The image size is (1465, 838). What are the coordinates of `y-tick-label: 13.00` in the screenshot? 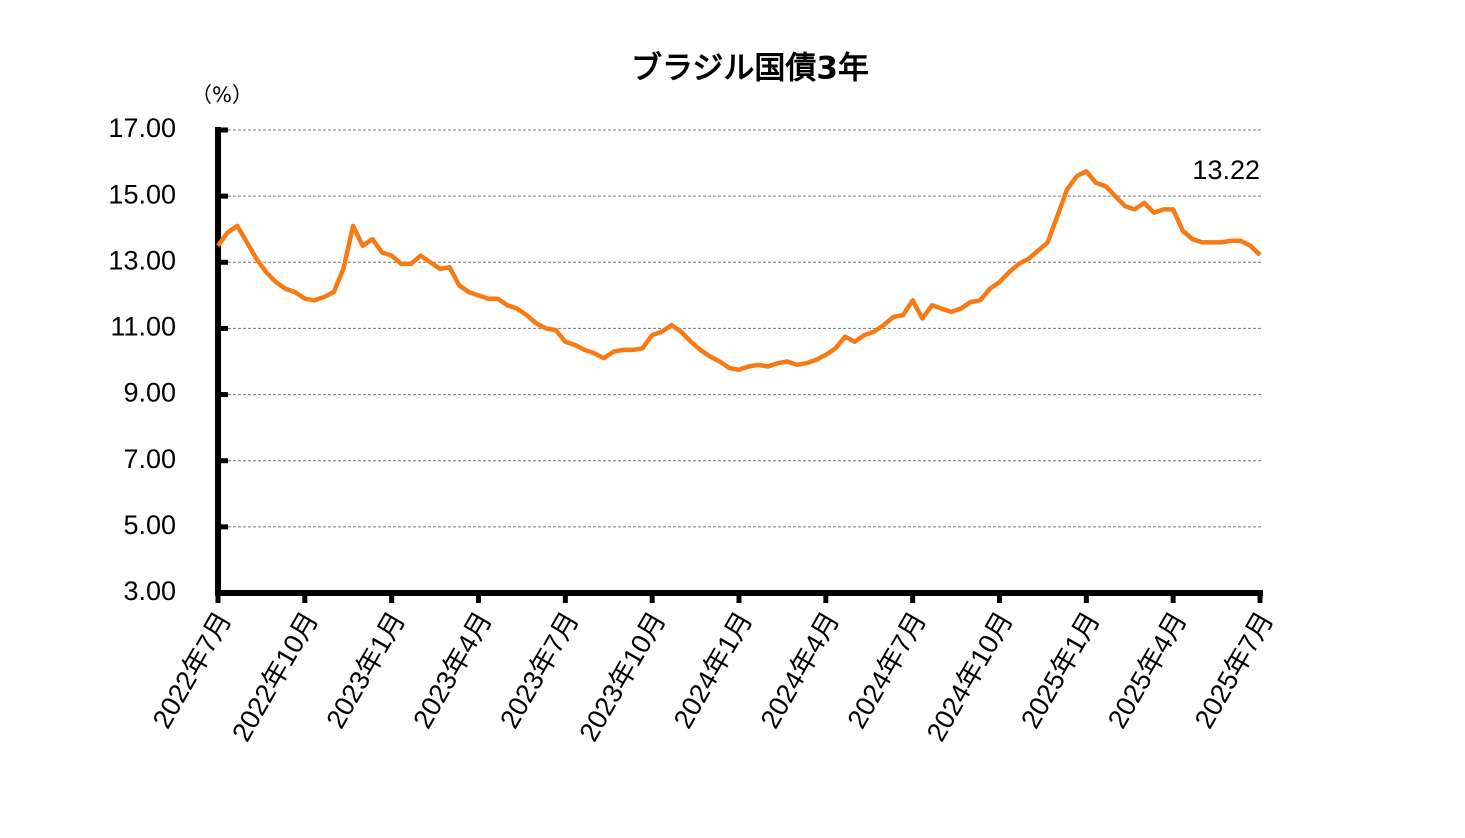 It's located at (142, 260).